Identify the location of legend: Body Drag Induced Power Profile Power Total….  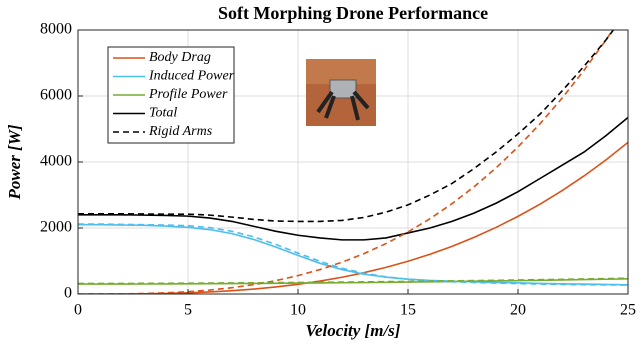
(171, 95).